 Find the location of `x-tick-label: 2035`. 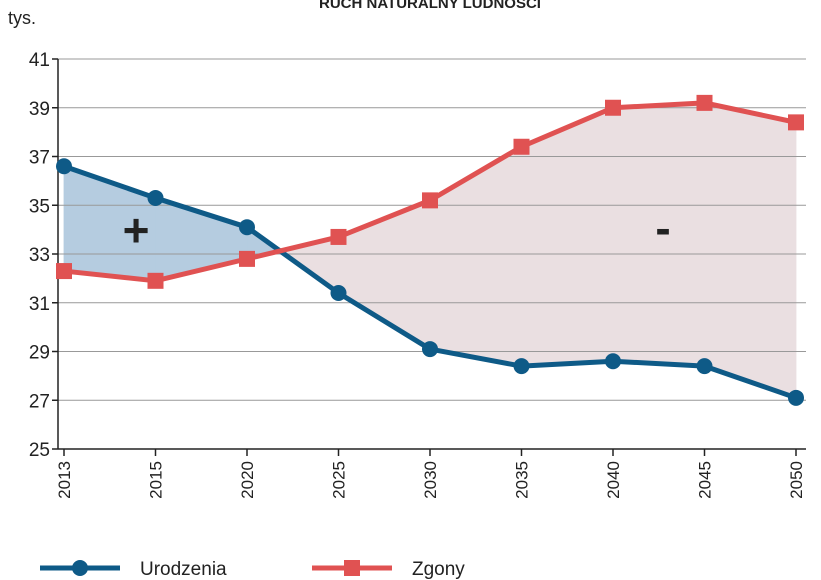

x-tick-label: 2035 is located at coordinates (522, 480).